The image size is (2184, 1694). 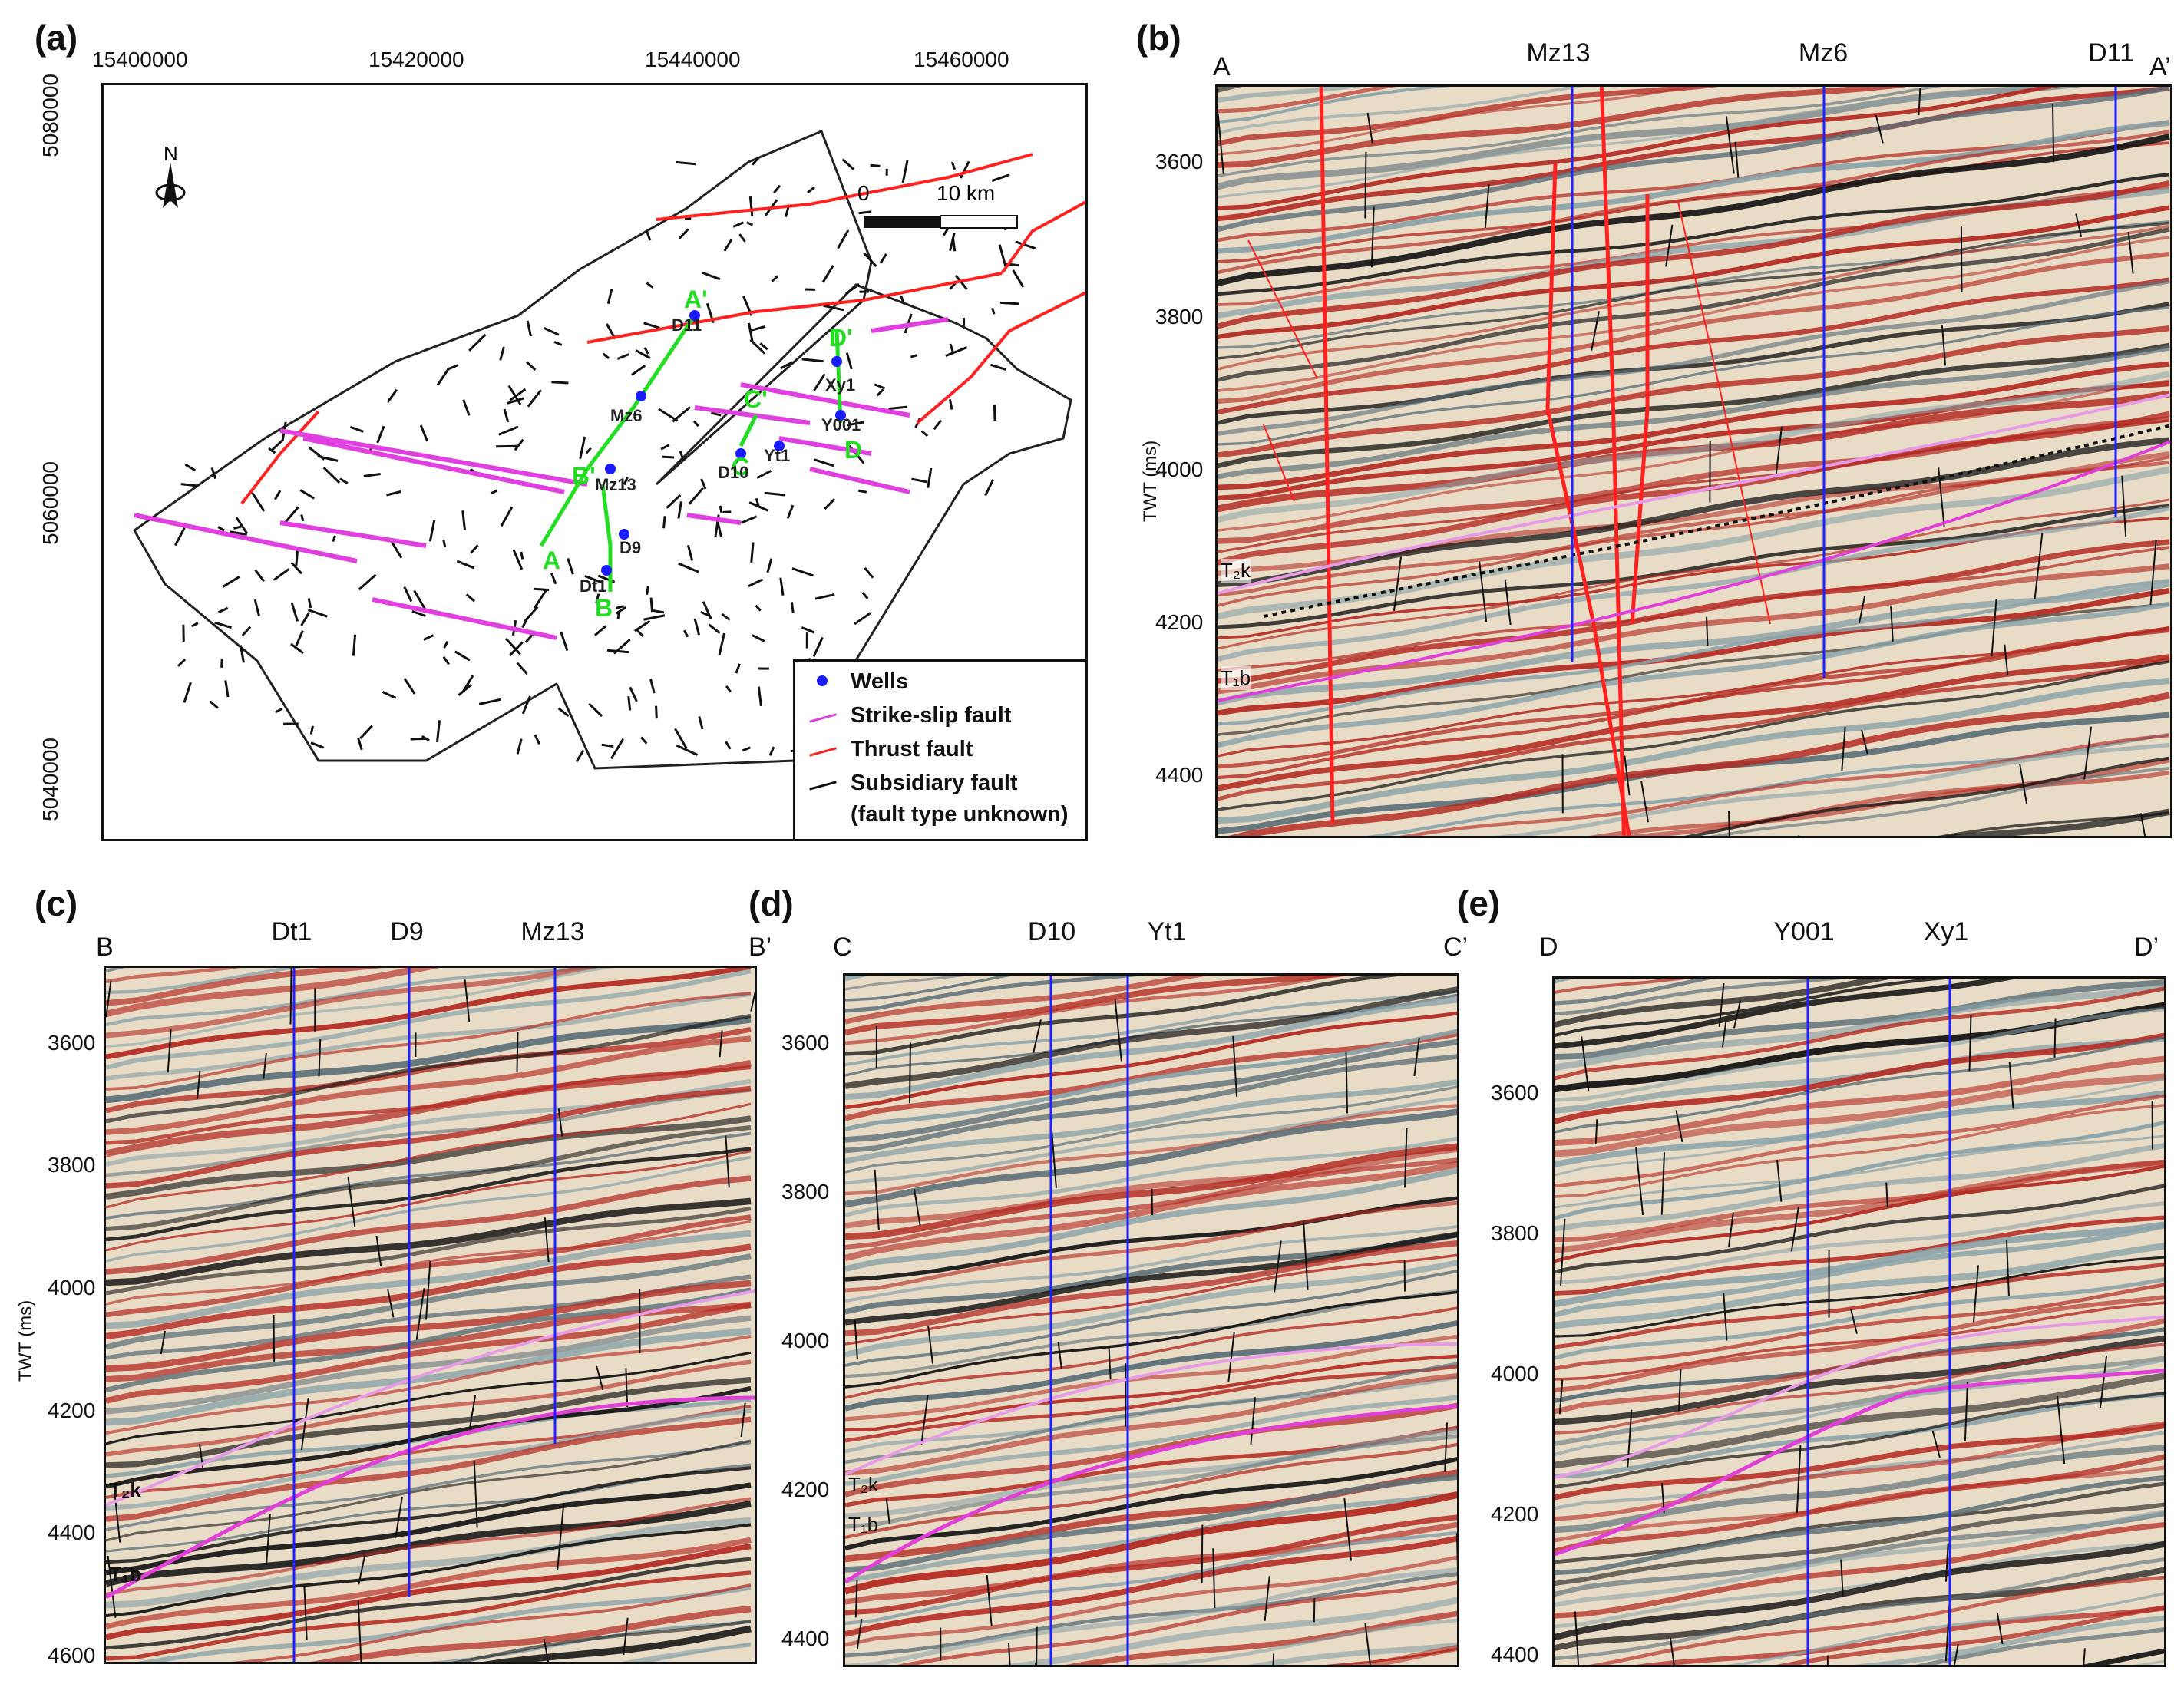 I want to click on line-a-prime-label: A', so click(x=696, y=299).